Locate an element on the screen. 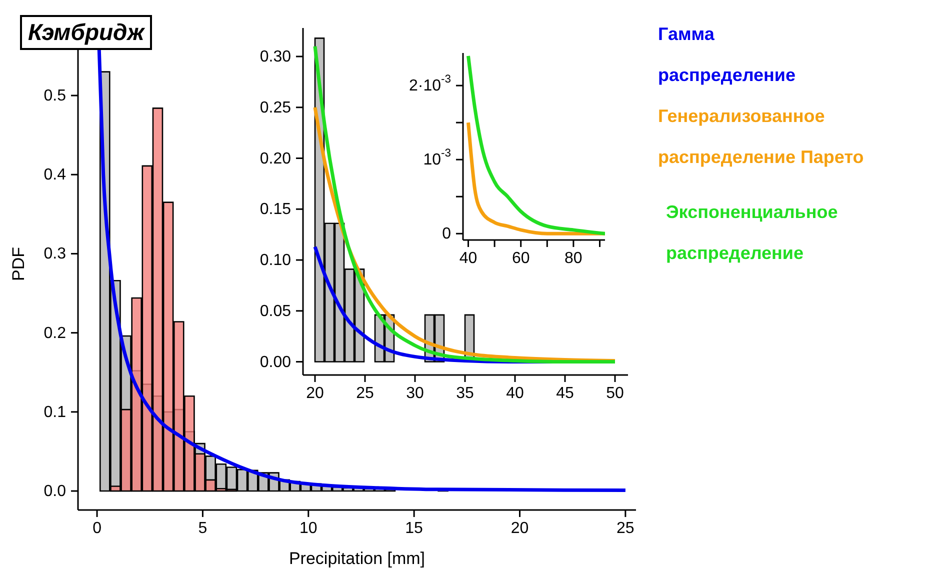 Image resolution: width=937 pixels, height=578 pixels. x-tick-label: 60 is located at coordinates (521, 259).